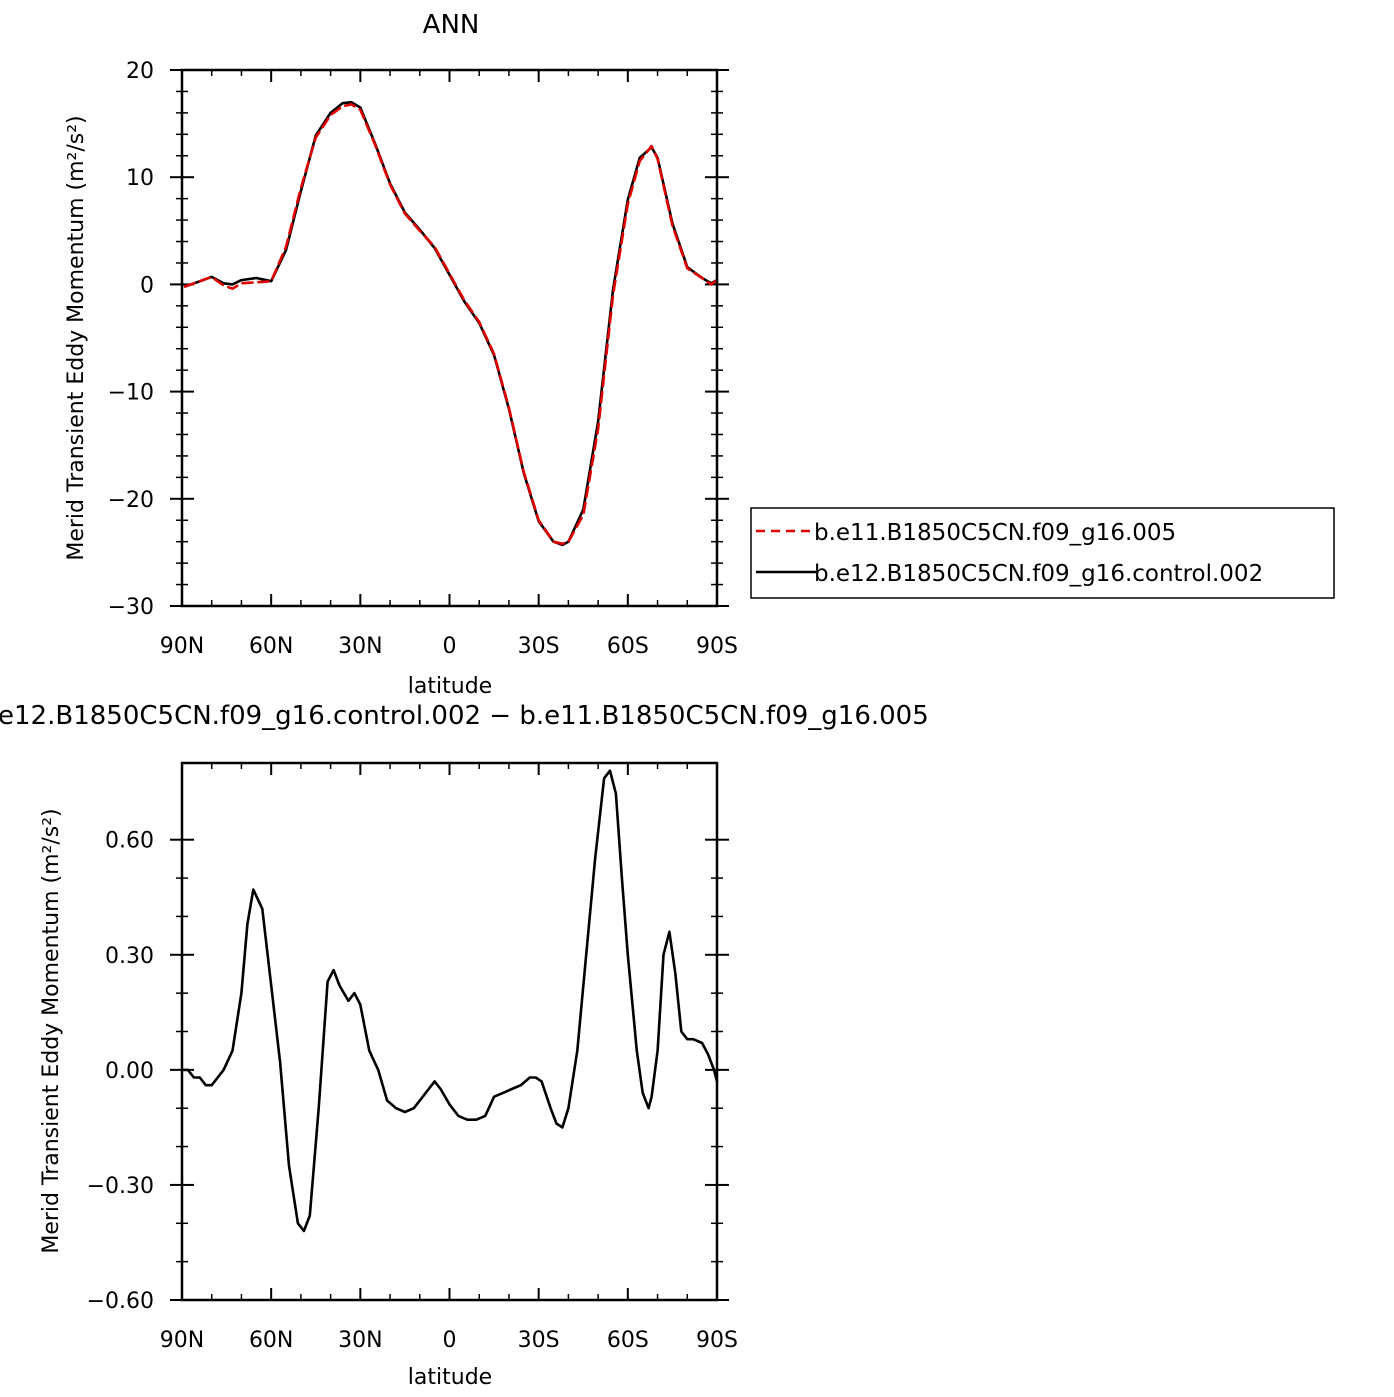 The width and height of the screenshot is (1394, 1397). Describe the element at coordinates (995, 533) in the screenshot. I see `legend-label-series-1: b.e11.B1850C5CN.f09_g16.005` at that location.